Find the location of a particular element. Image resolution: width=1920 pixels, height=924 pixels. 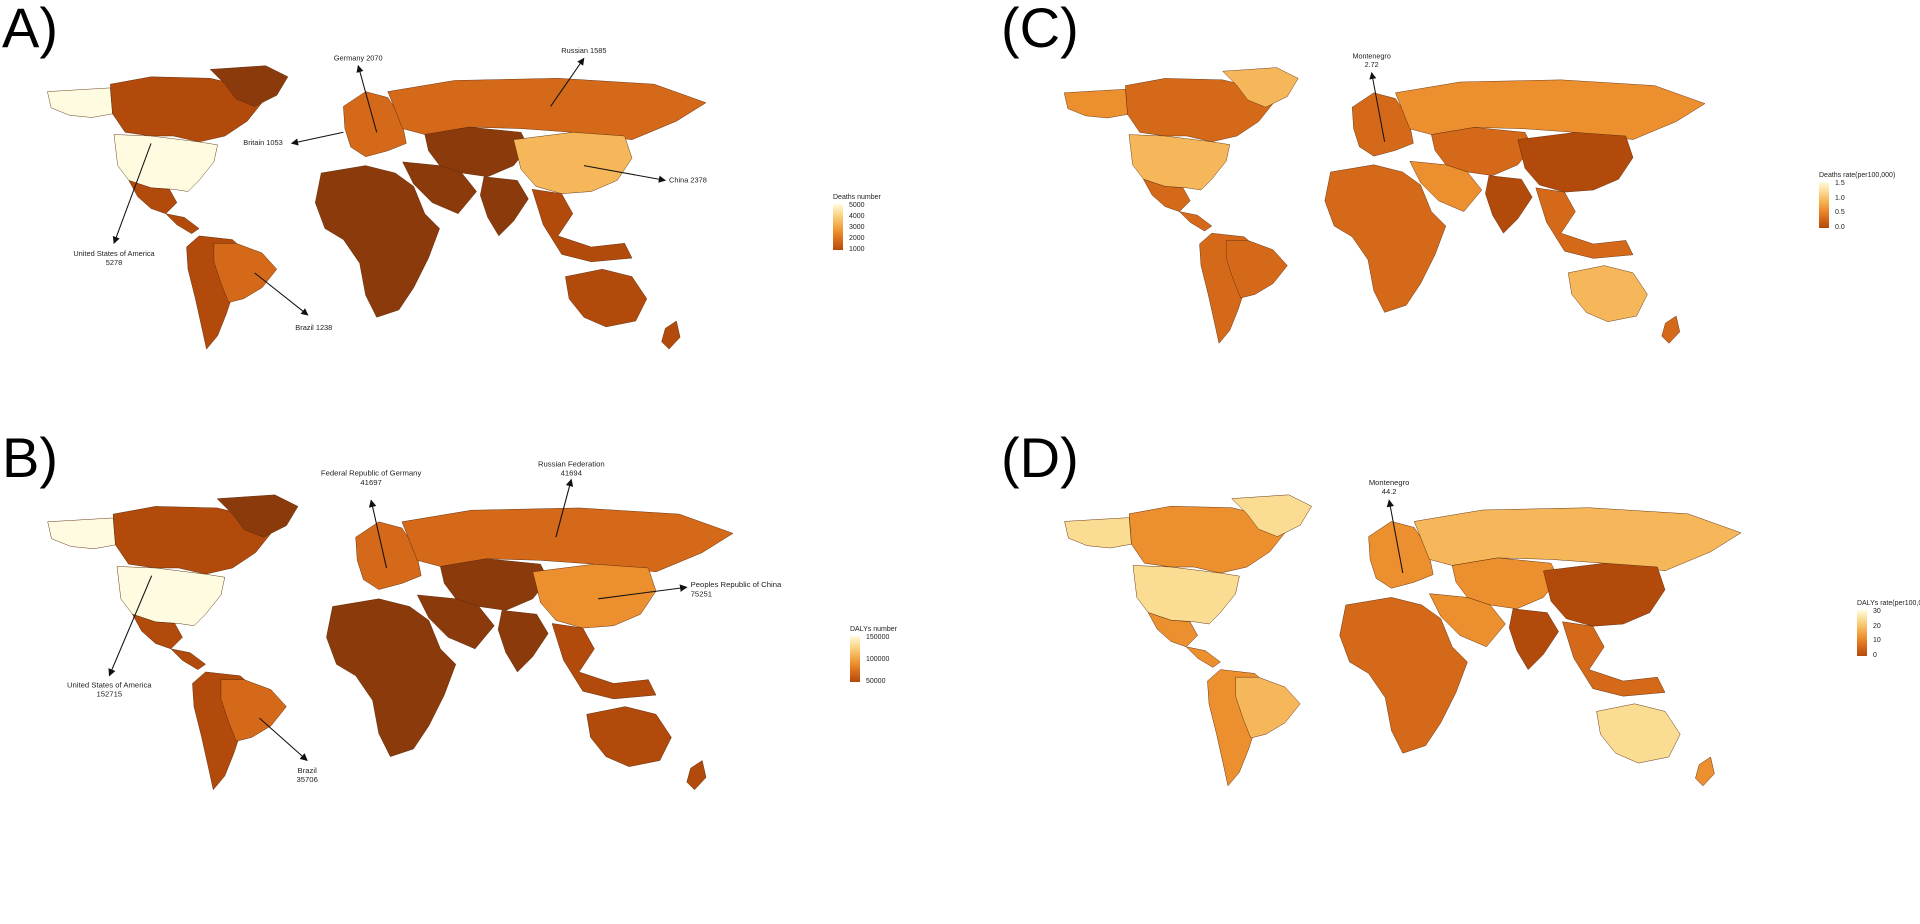

annotation-label: Brazil 1238 is located at coordinates (313, 327).